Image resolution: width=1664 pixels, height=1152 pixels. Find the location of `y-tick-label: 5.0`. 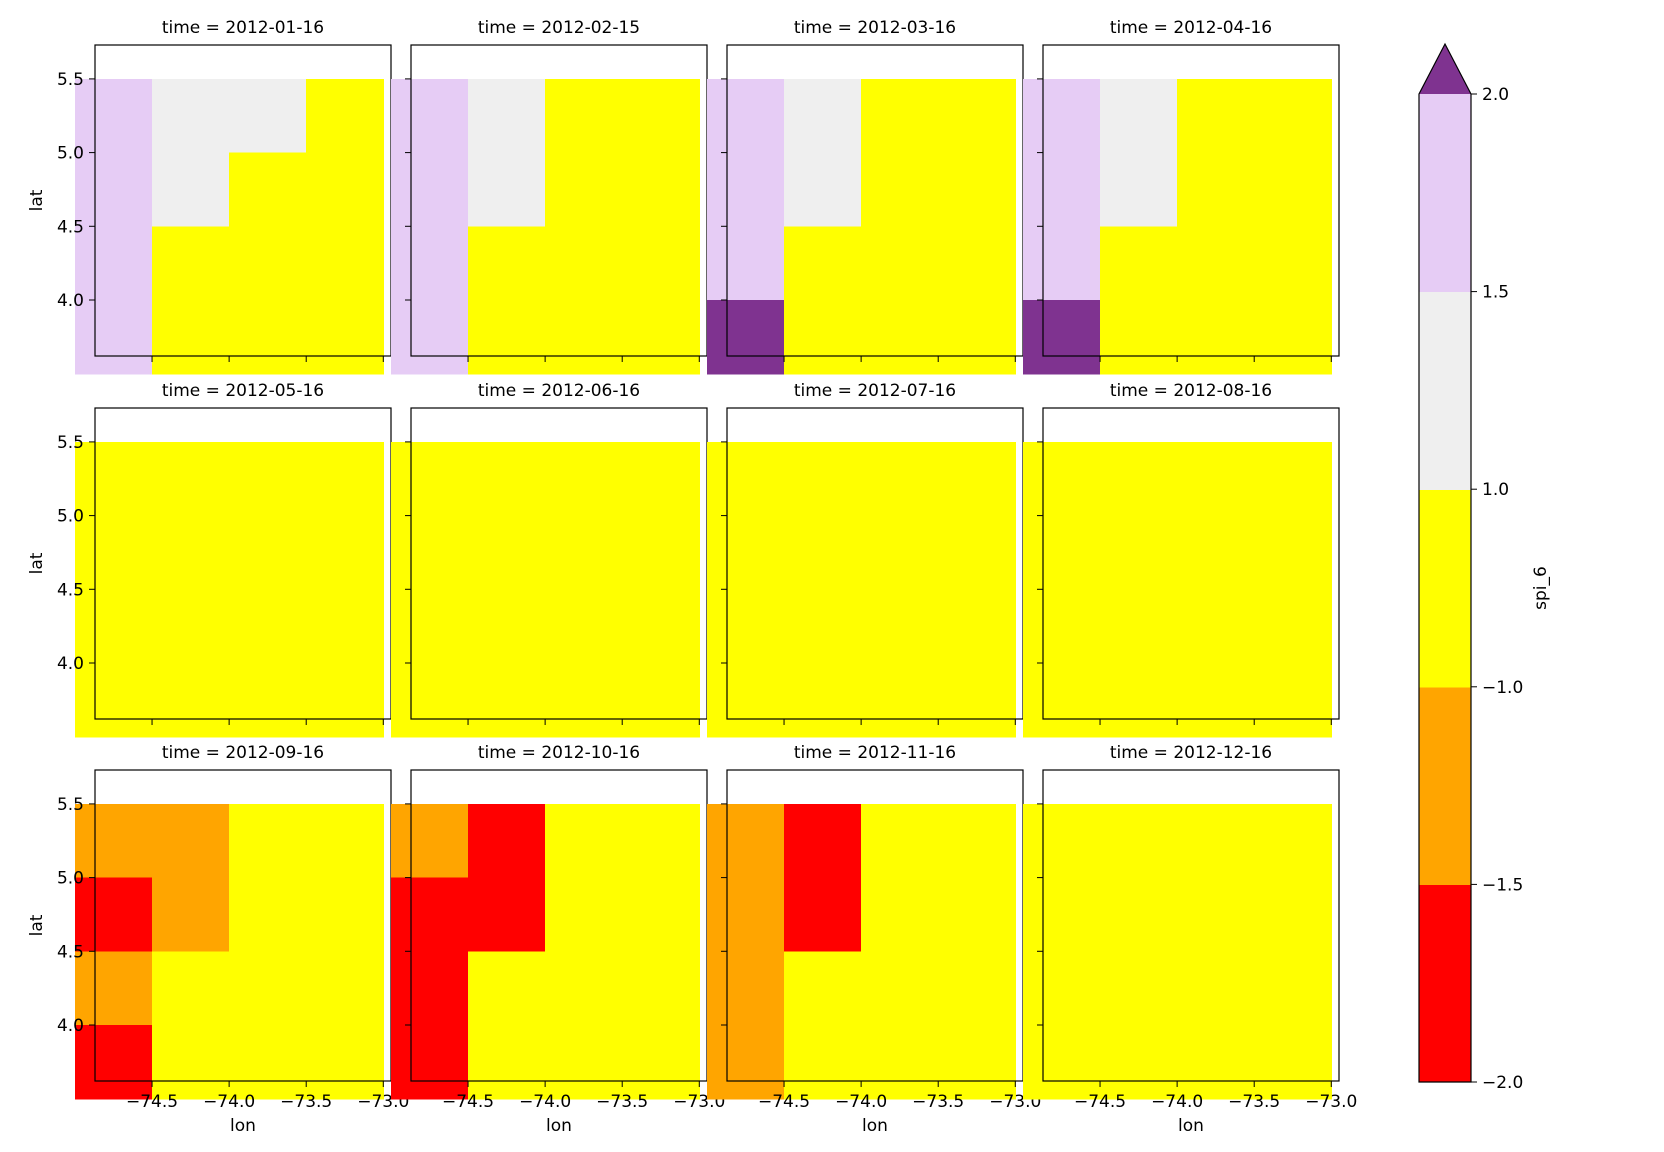

y-tick-label: 5.0 is located at coordinates (70, 879).